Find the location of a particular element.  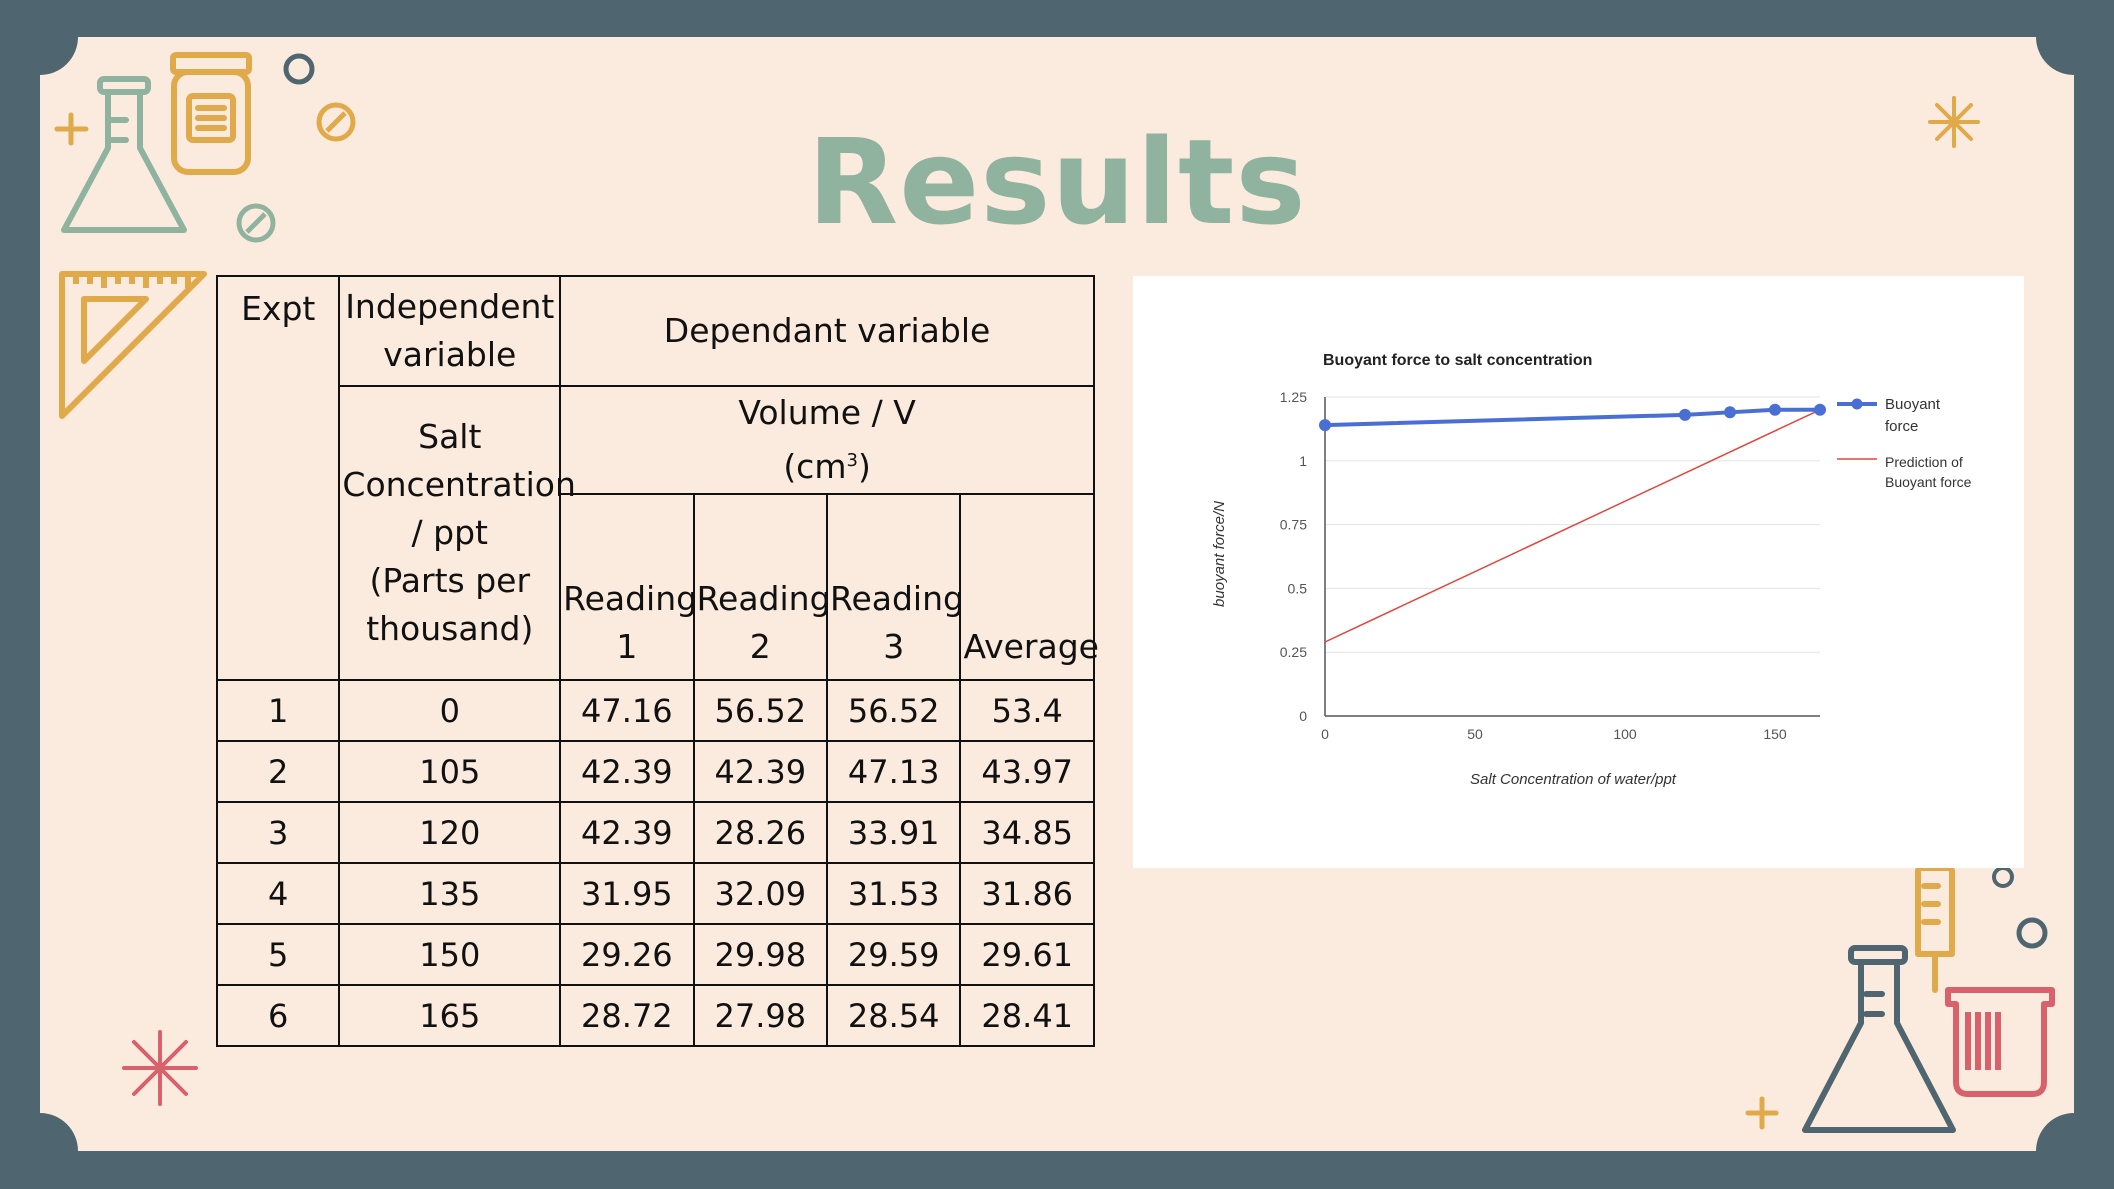

cell-reading-1: 29.26 is located at coordinates (627, 954).